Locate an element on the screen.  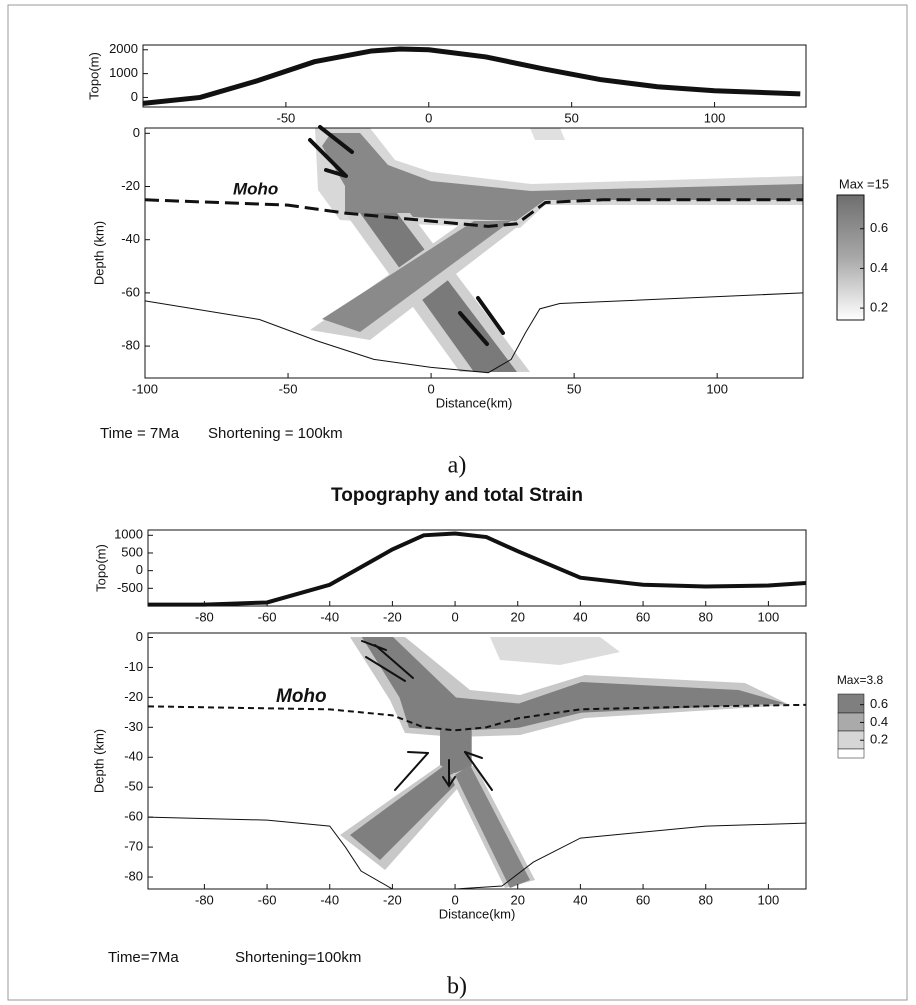
y-tick-label: -30 is located at coordinates (133, 726).